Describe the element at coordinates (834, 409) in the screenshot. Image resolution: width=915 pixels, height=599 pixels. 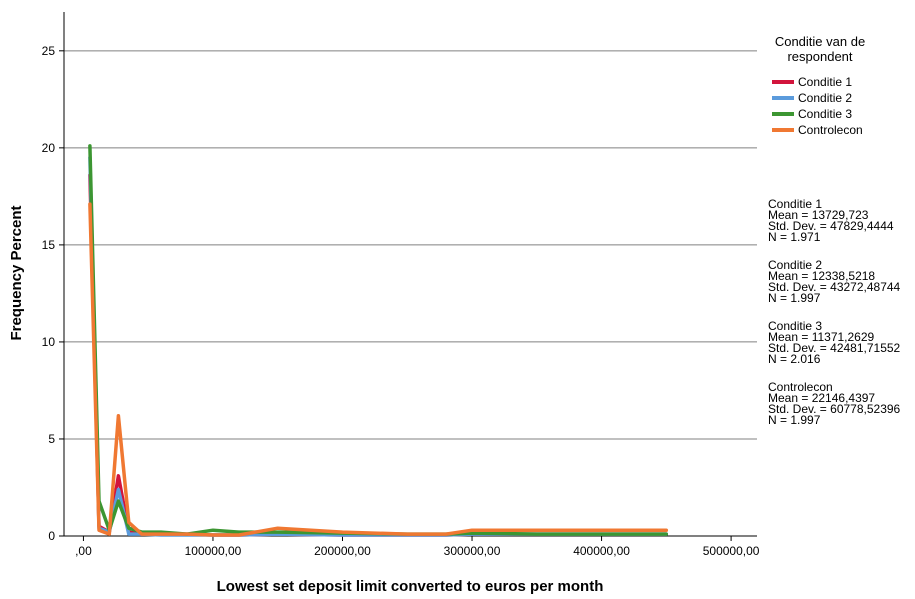
I see `stat-sd: Std. Dev. = 60778,52396` at that location.